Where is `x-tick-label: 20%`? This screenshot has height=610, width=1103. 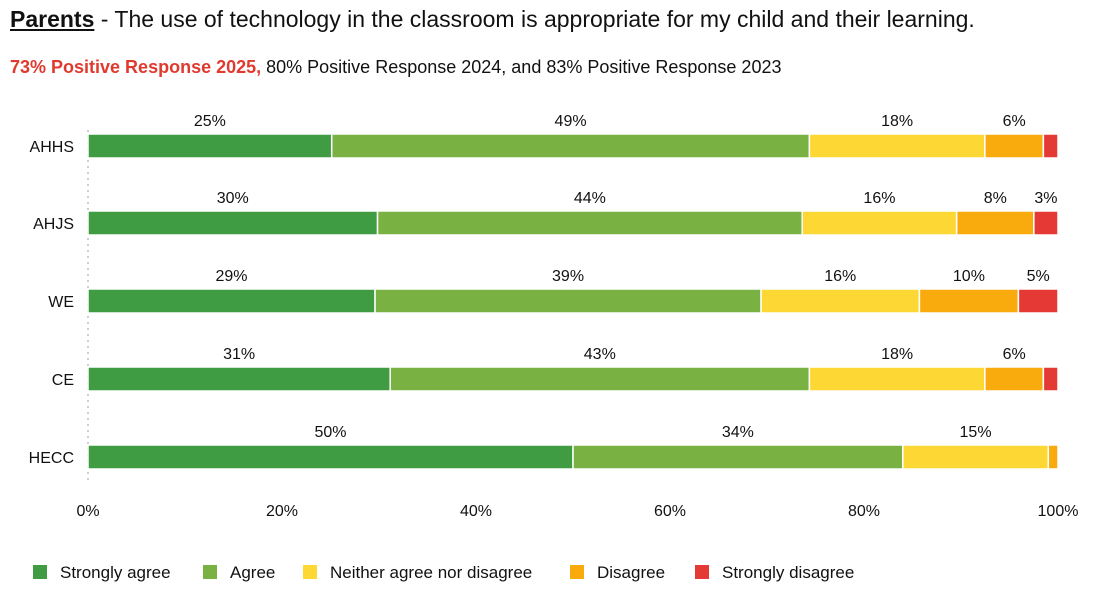
x-tick-label: 20% is located at coordinates (282, 511).